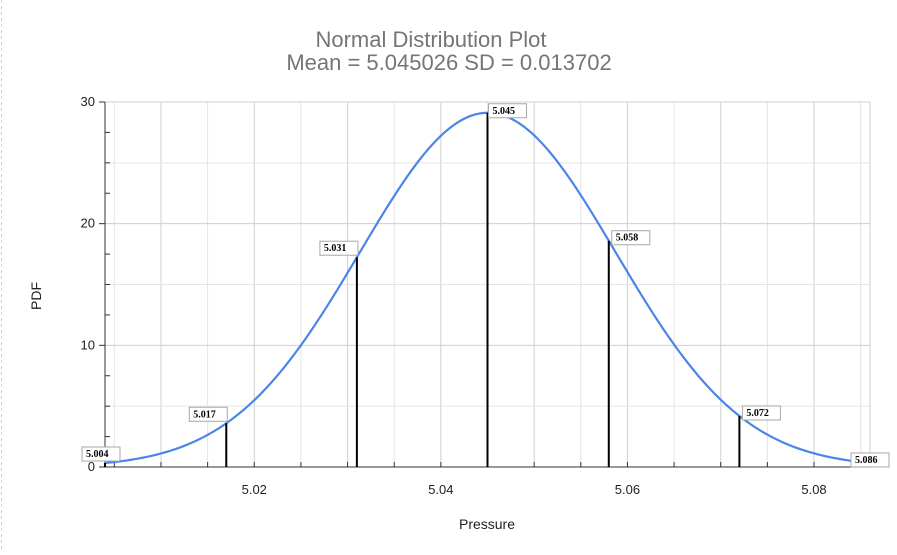 The height and width of the screenshot is (555, 897). Describe the element at coordinates (88, 223) in the screenshot. I see `y-tick-label: 20` at that location.